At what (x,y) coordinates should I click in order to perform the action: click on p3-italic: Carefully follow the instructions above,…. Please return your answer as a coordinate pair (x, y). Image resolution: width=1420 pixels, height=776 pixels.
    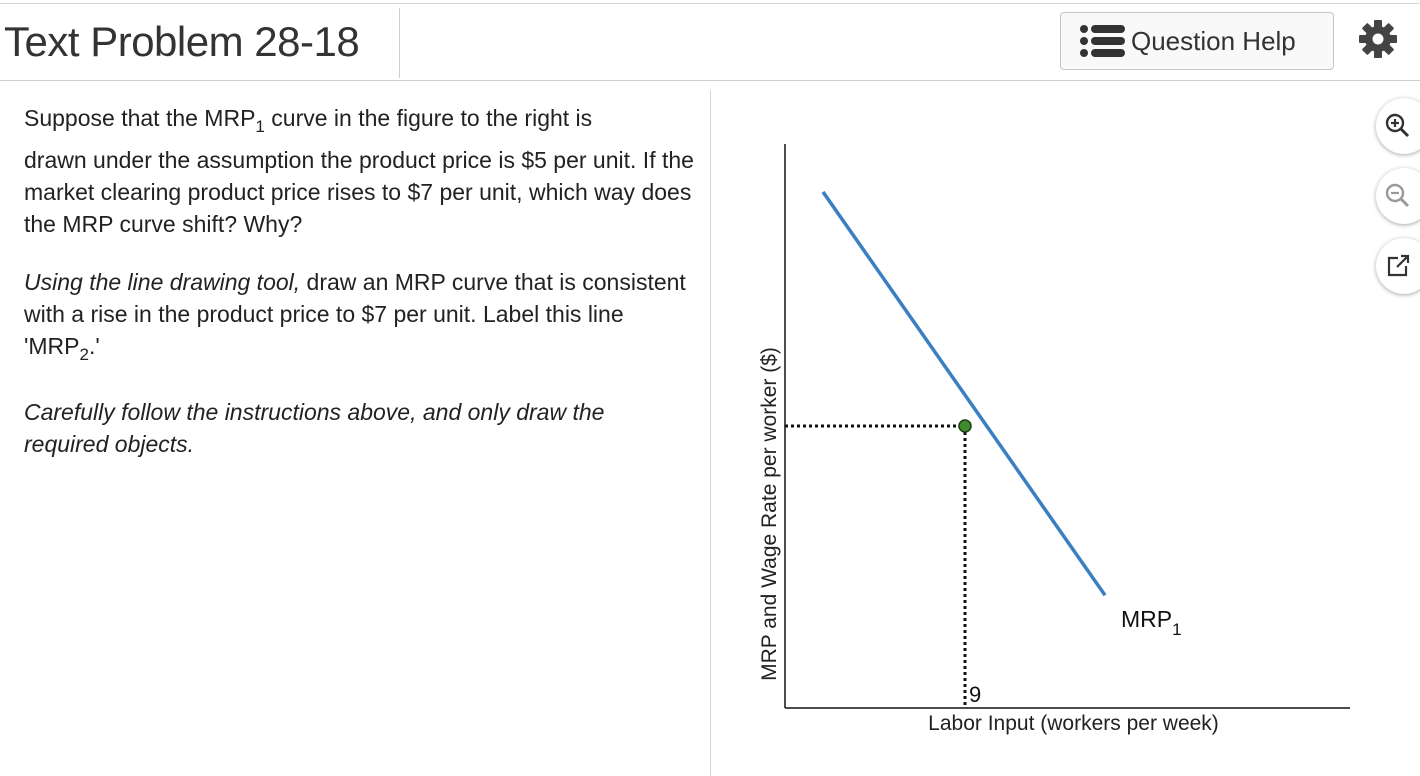
    Looking at the image, I should click on (314, 428).